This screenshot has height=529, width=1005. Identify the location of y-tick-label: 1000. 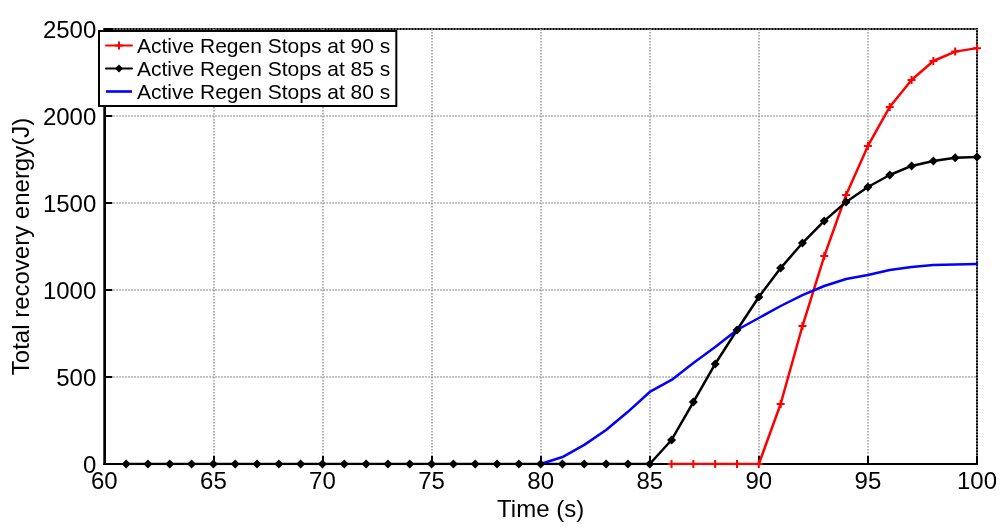
(69, 290).